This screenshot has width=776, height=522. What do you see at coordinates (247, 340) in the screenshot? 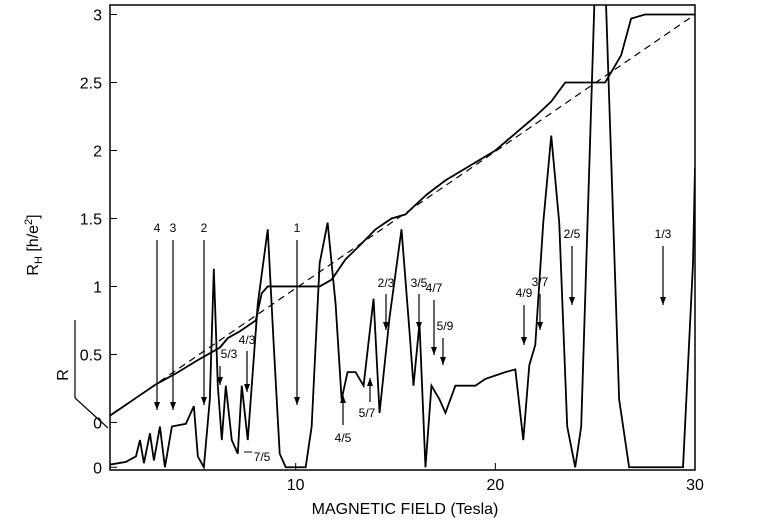
I see `filling-factor-label: 4/3` at bounding box center [247, 340].